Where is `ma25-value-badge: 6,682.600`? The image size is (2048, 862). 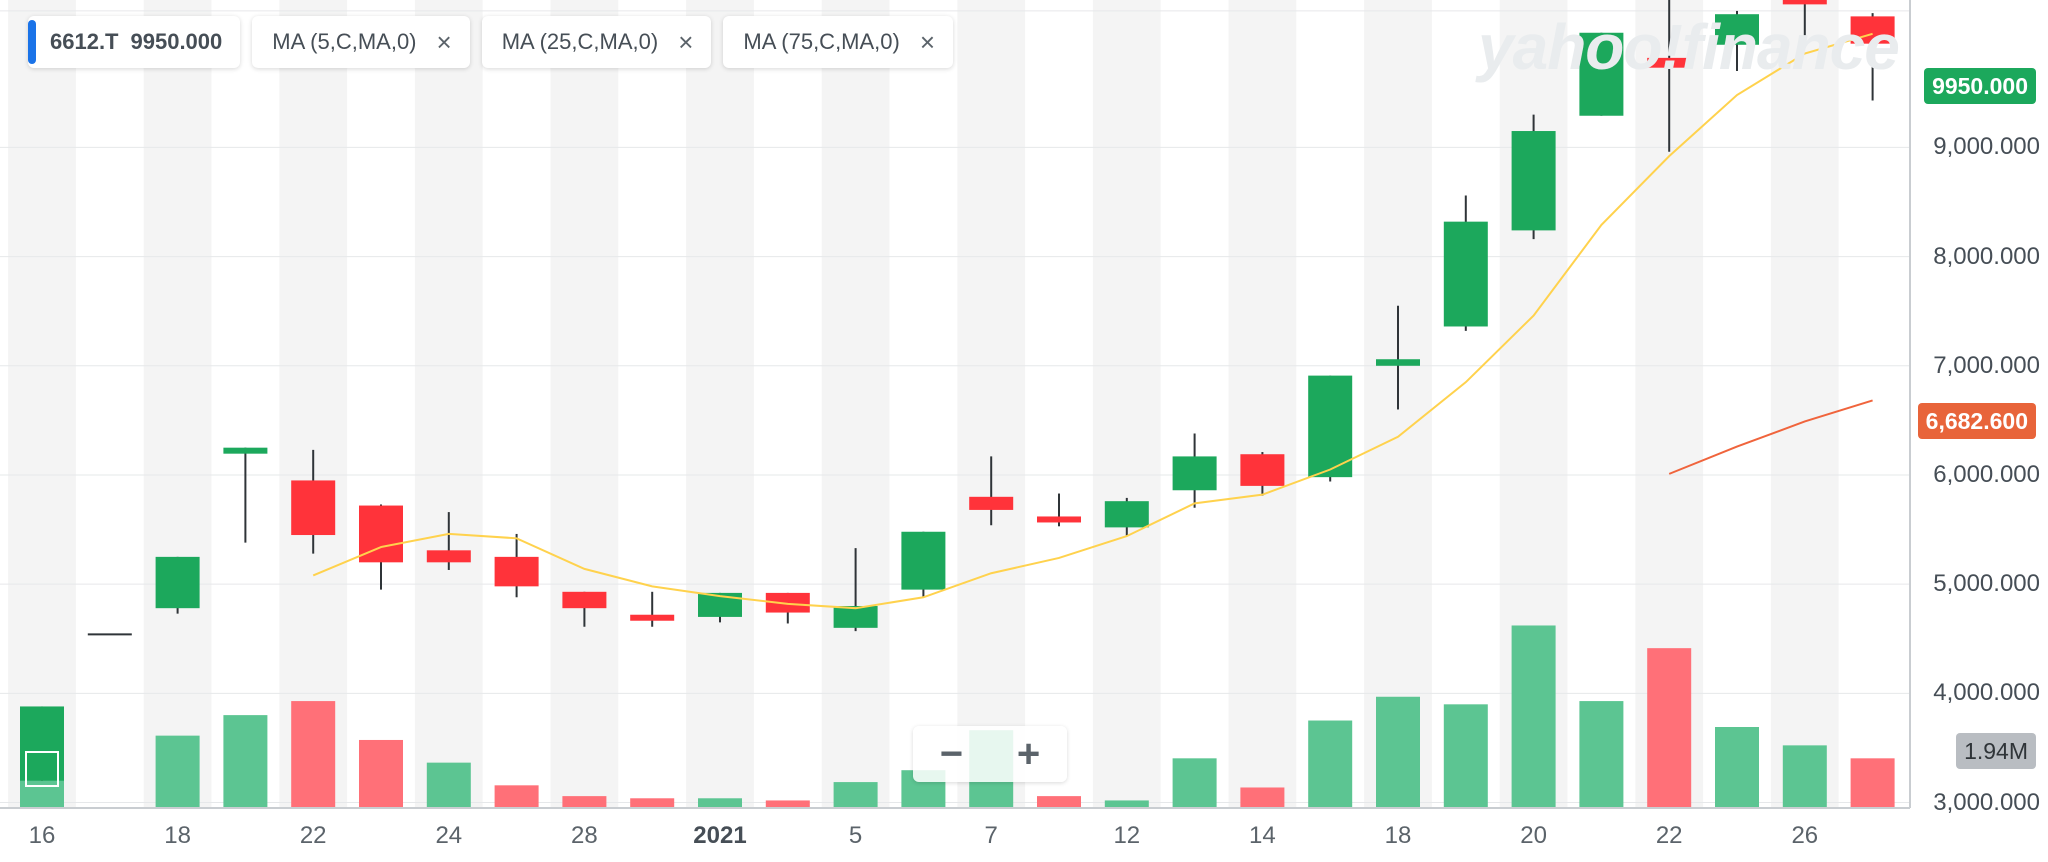
ma25-value-badge: 6,682.600 is located at coordinates (1976, 421).